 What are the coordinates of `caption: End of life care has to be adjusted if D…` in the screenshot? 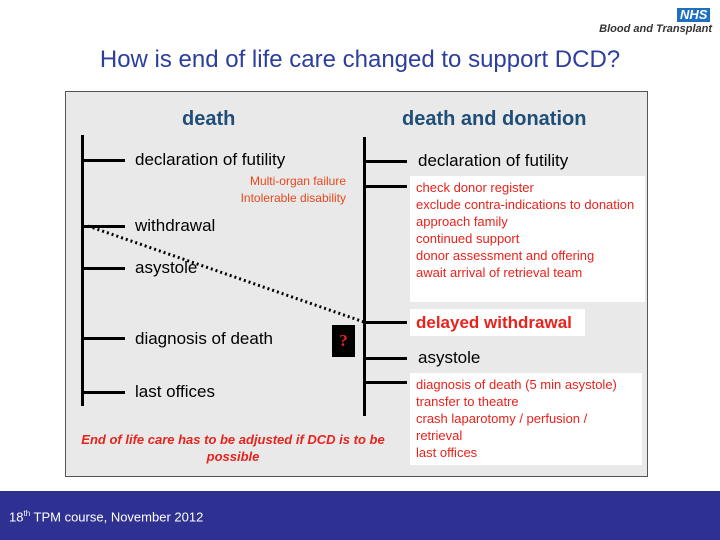 It's located at (233, 448).